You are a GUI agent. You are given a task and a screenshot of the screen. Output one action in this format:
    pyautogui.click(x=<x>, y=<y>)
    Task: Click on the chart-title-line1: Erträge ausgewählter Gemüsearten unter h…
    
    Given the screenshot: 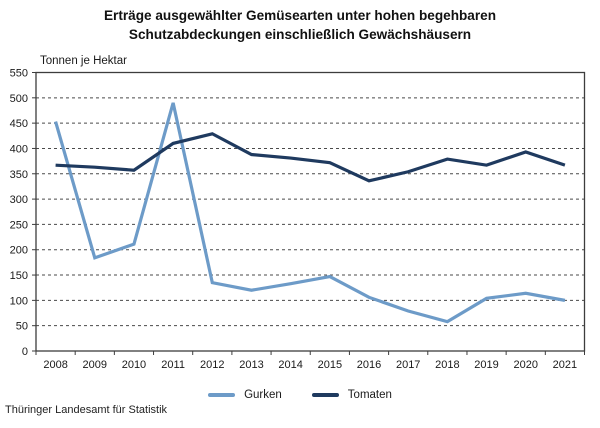 What is the action you would take?
    pyautogui.click(x=300, y=15)
    